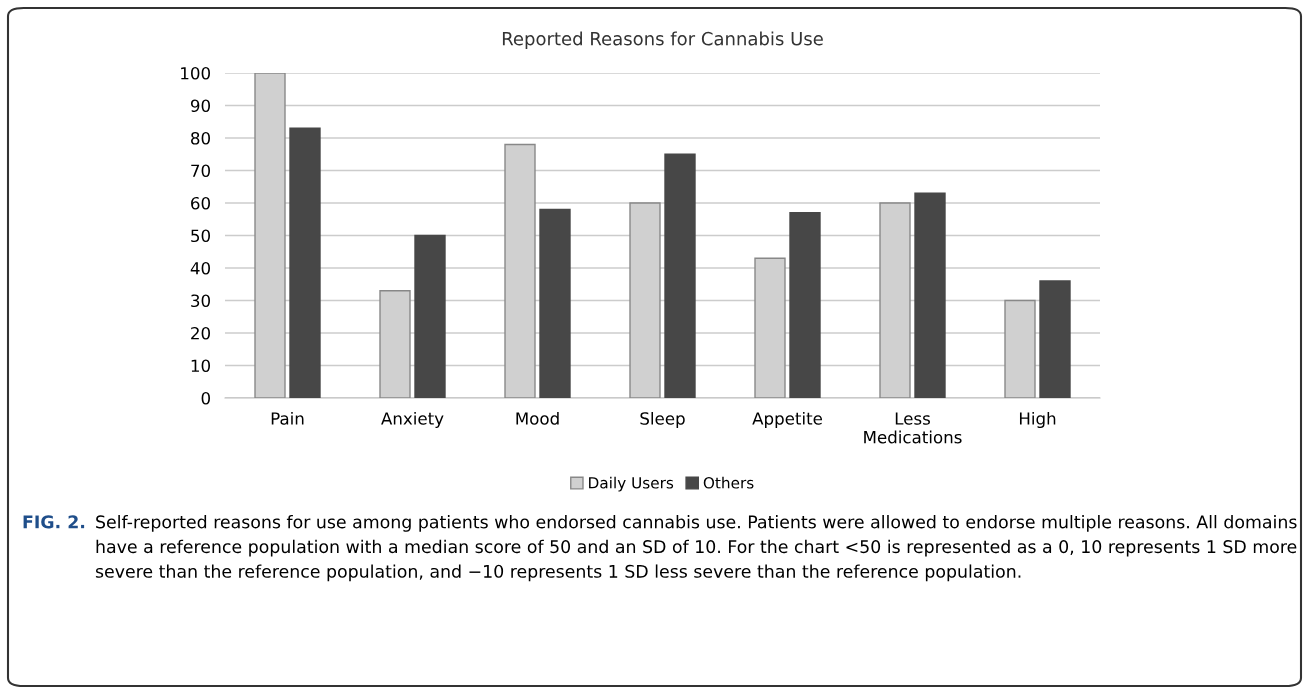 Image resolution: width=1309 pixels, height=694 pixels. I want to click on y-tick-label: 60, so click(200, 203).